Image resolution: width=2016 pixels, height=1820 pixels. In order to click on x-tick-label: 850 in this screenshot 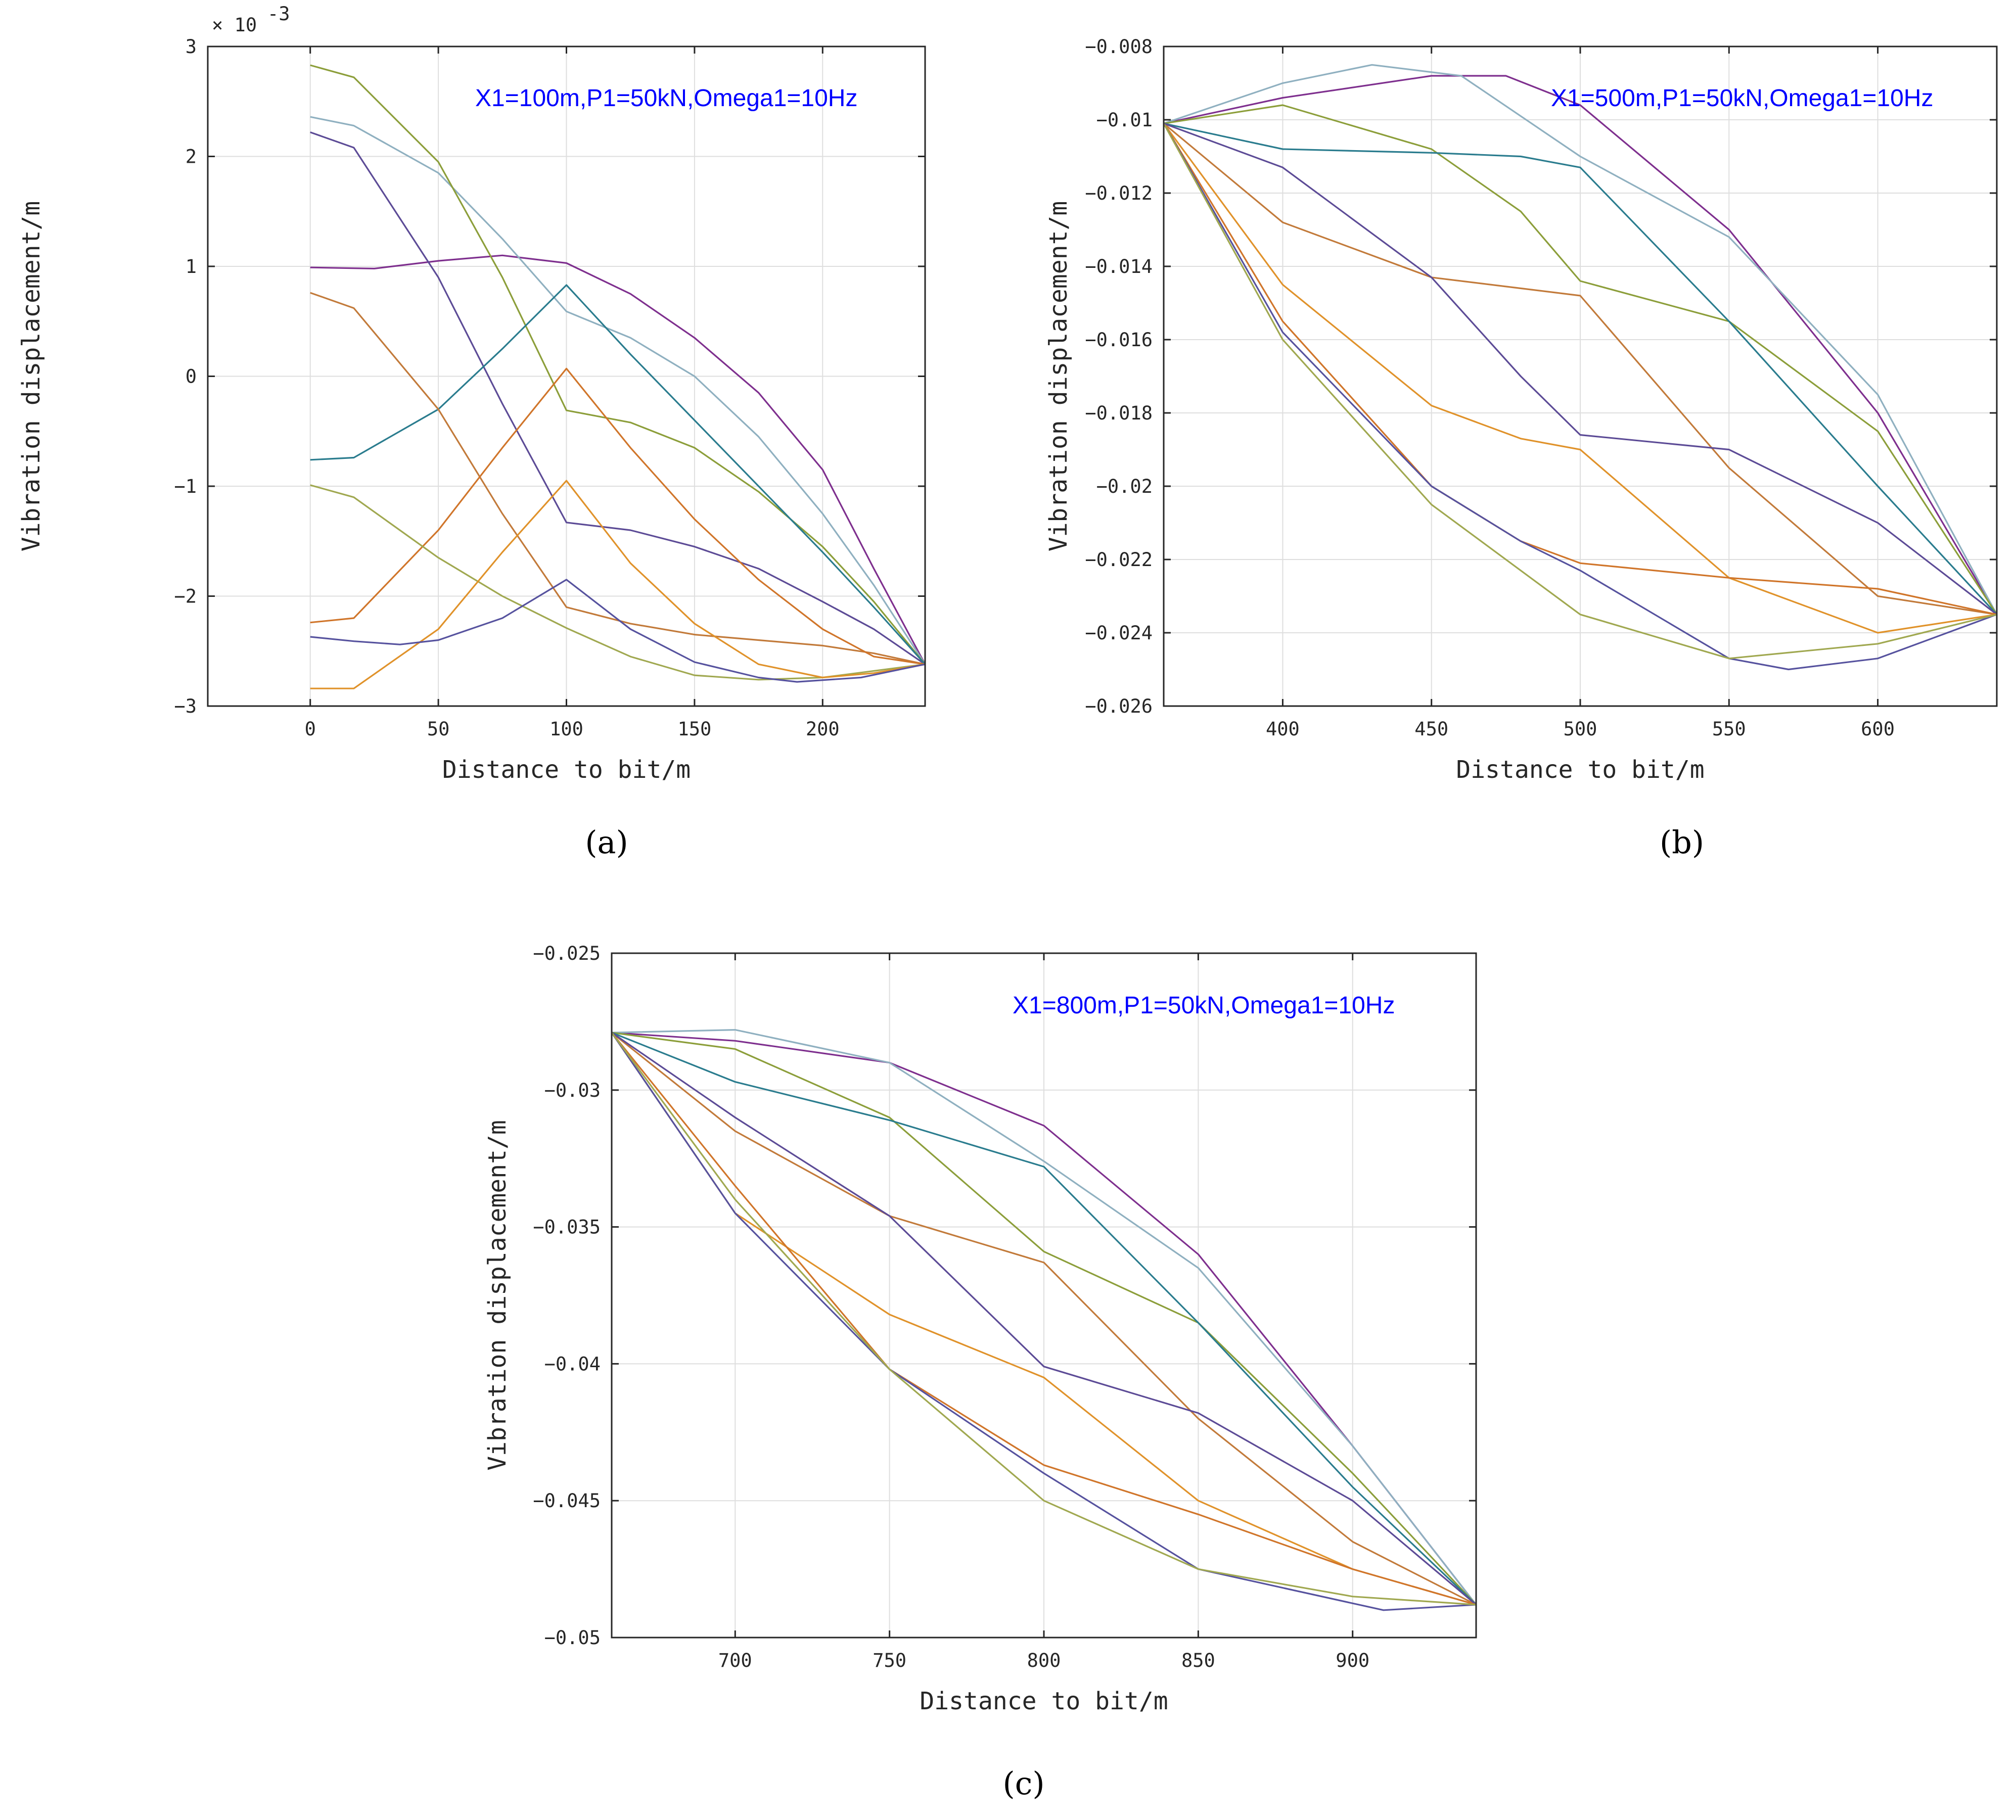, I will do `click(1198, 1660)`.